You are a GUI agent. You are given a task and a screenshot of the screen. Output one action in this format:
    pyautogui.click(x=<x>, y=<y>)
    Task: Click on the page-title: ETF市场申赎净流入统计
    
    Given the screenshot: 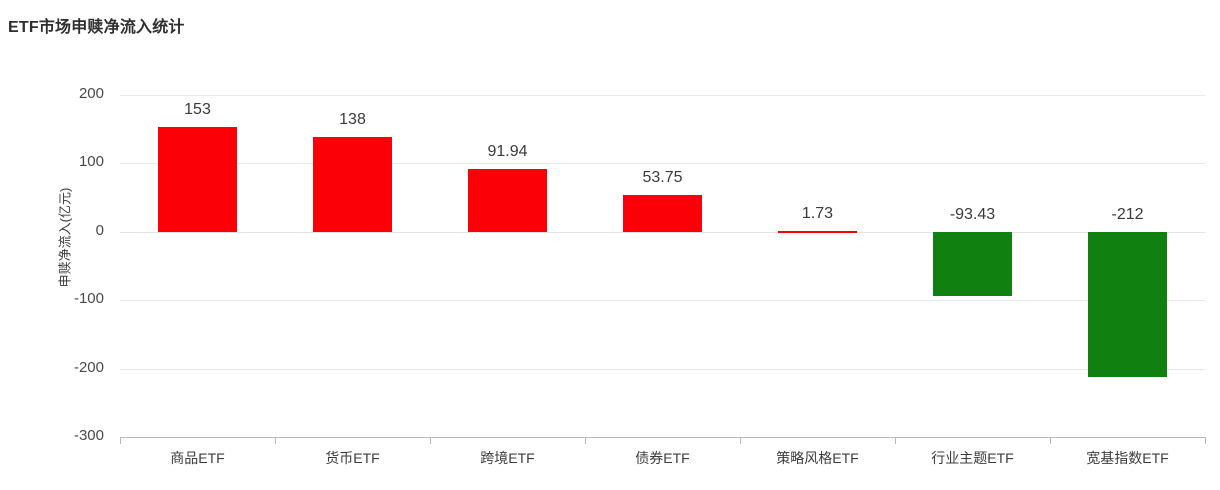 What is the action you would take?
    pyautogui.click(x=96, y=27)
    